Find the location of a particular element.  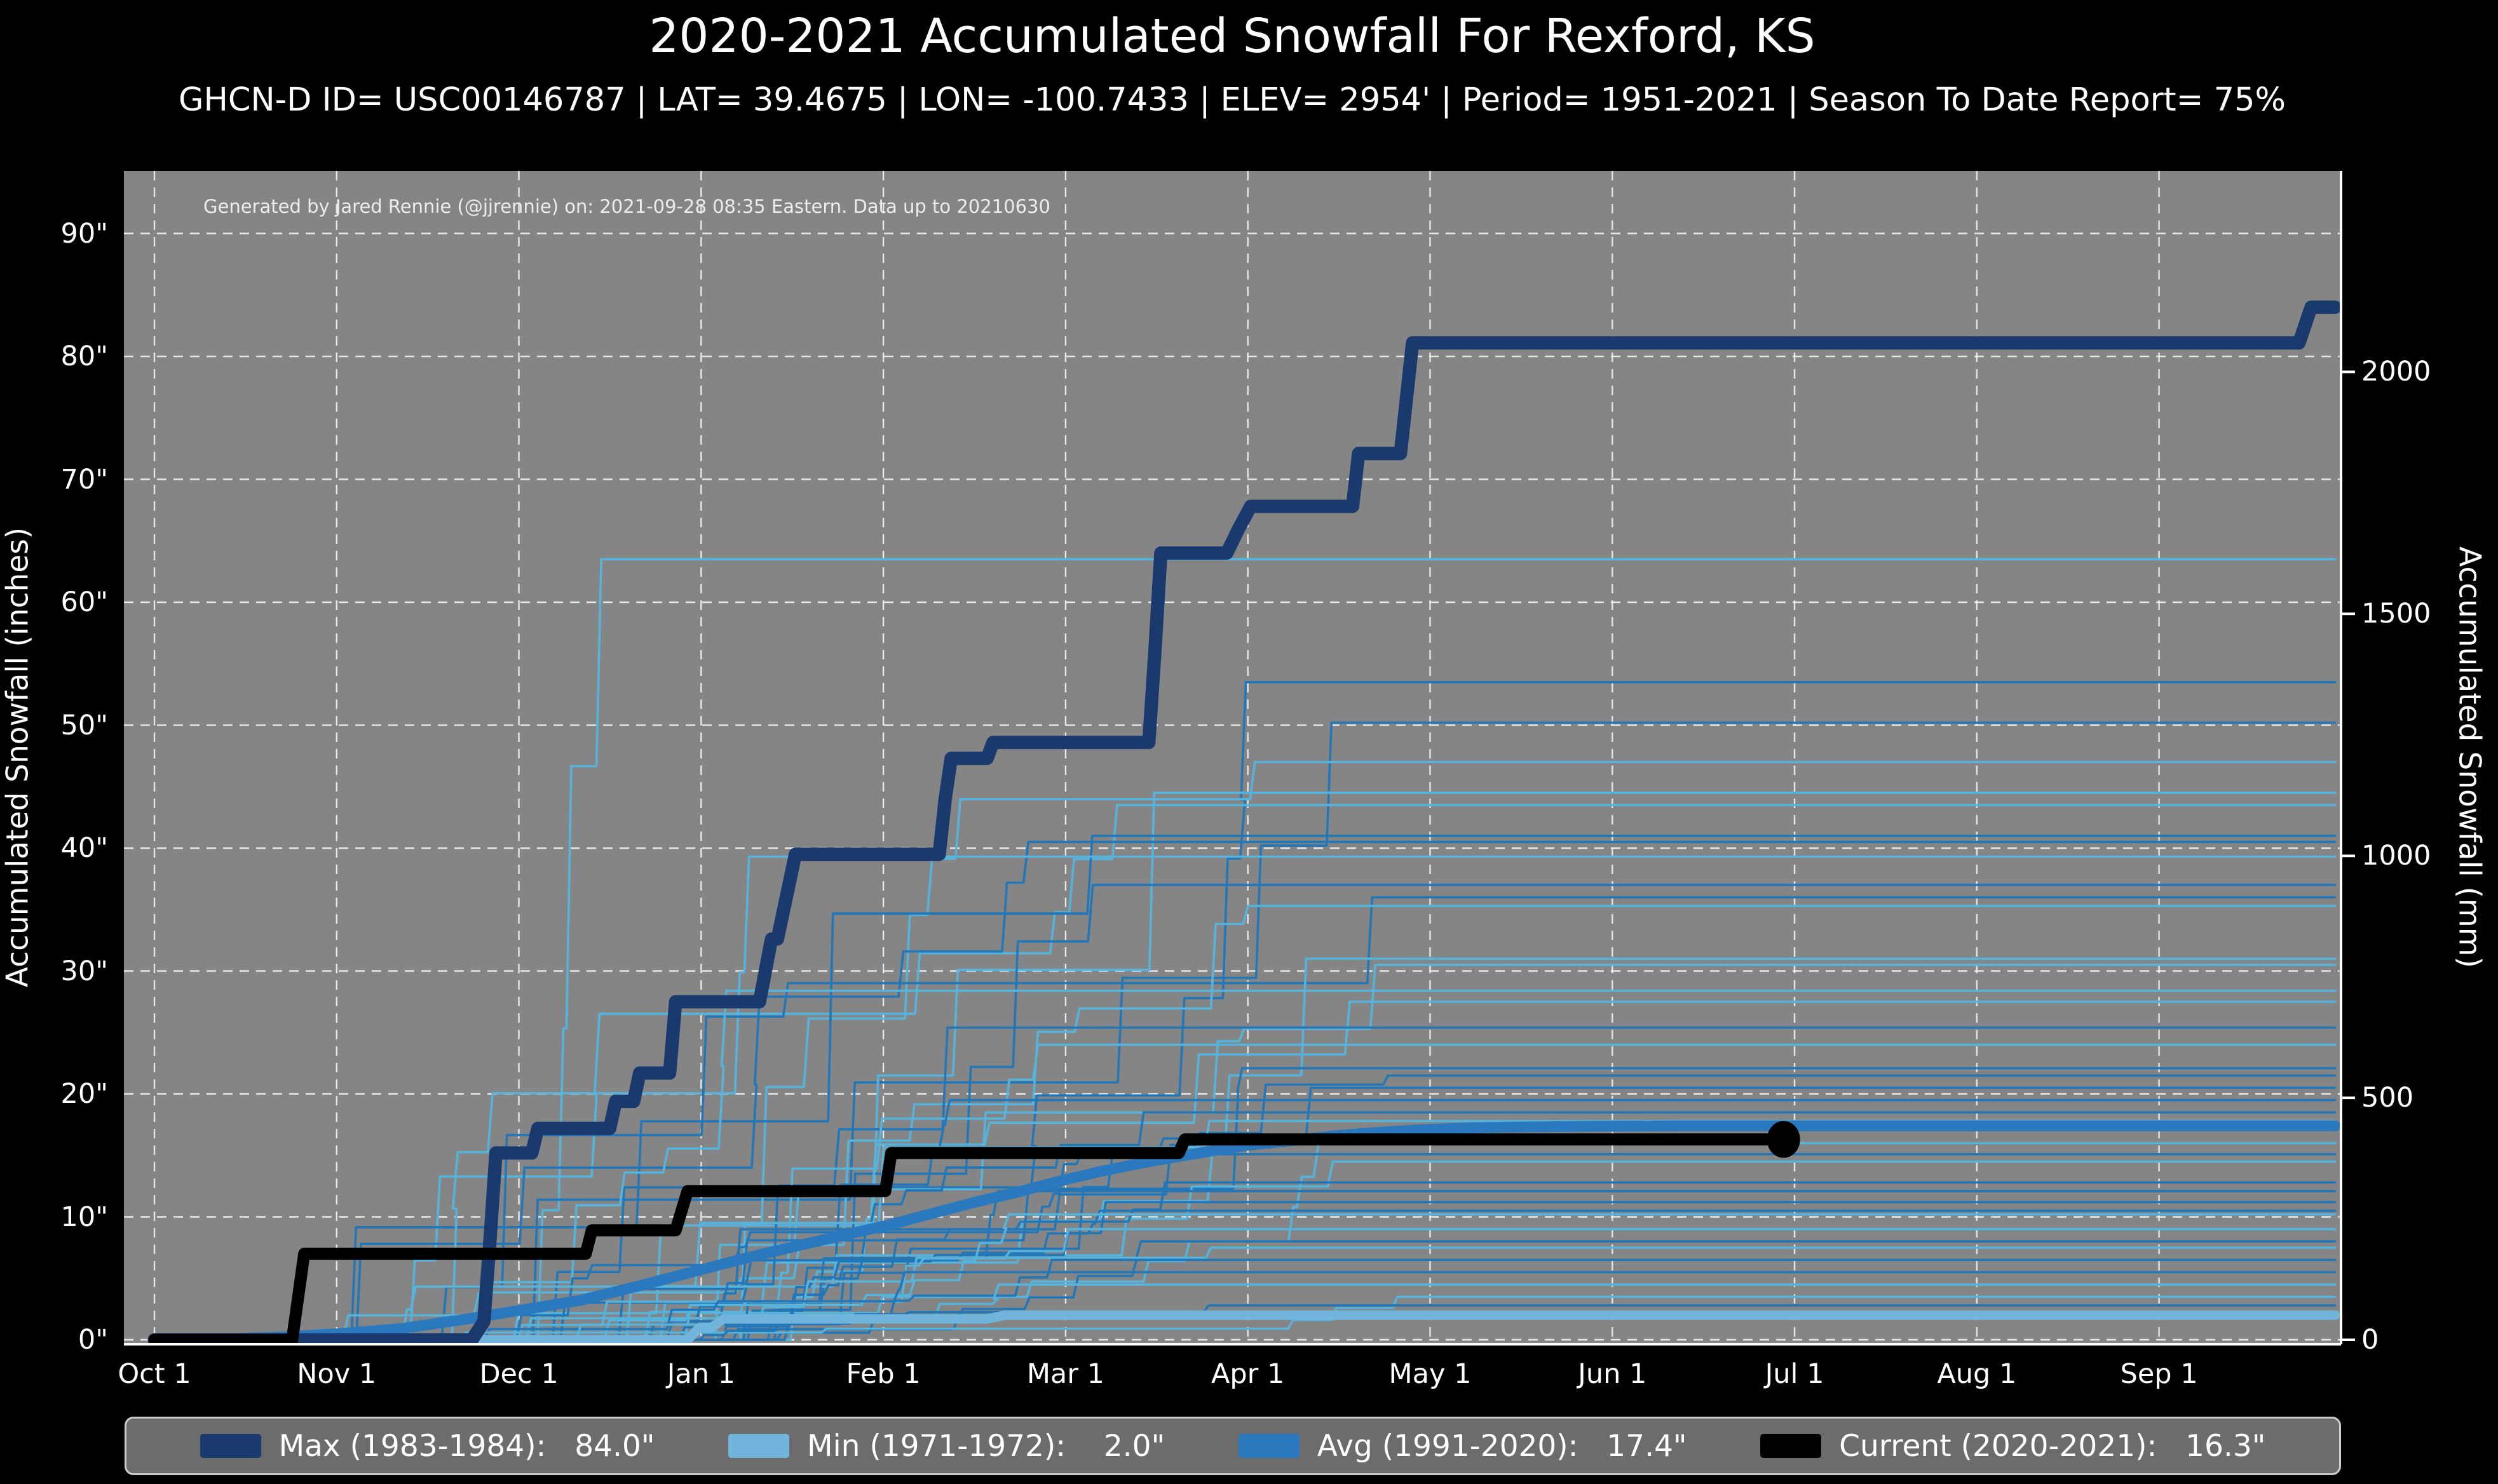

x-tick-label: Sep 1 is located at coordinates (2159, 1374).